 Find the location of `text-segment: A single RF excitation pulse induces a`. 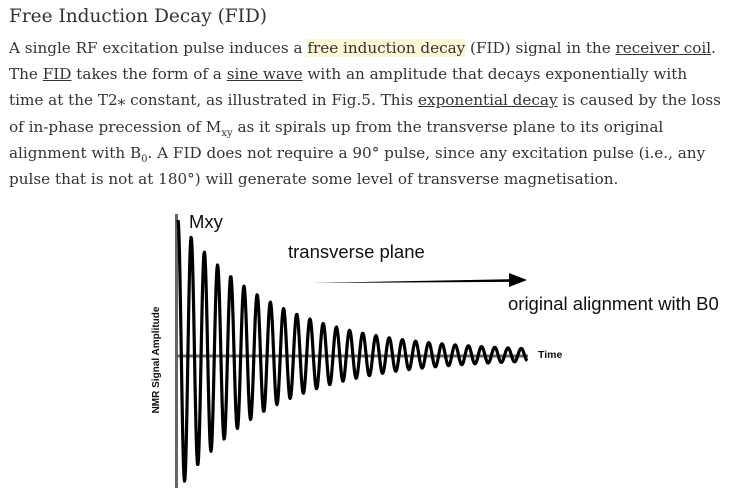

text-segment: A single RF excitation pulse induces a is located at coordinates (158, 48).